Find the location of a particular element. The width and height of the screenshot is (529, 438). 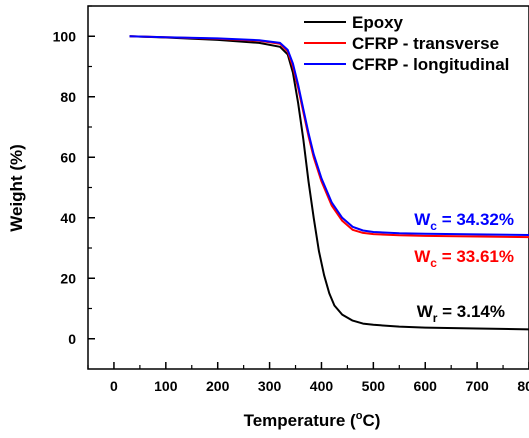

y-tick-label: 20 is located at coordinates (68, 278).